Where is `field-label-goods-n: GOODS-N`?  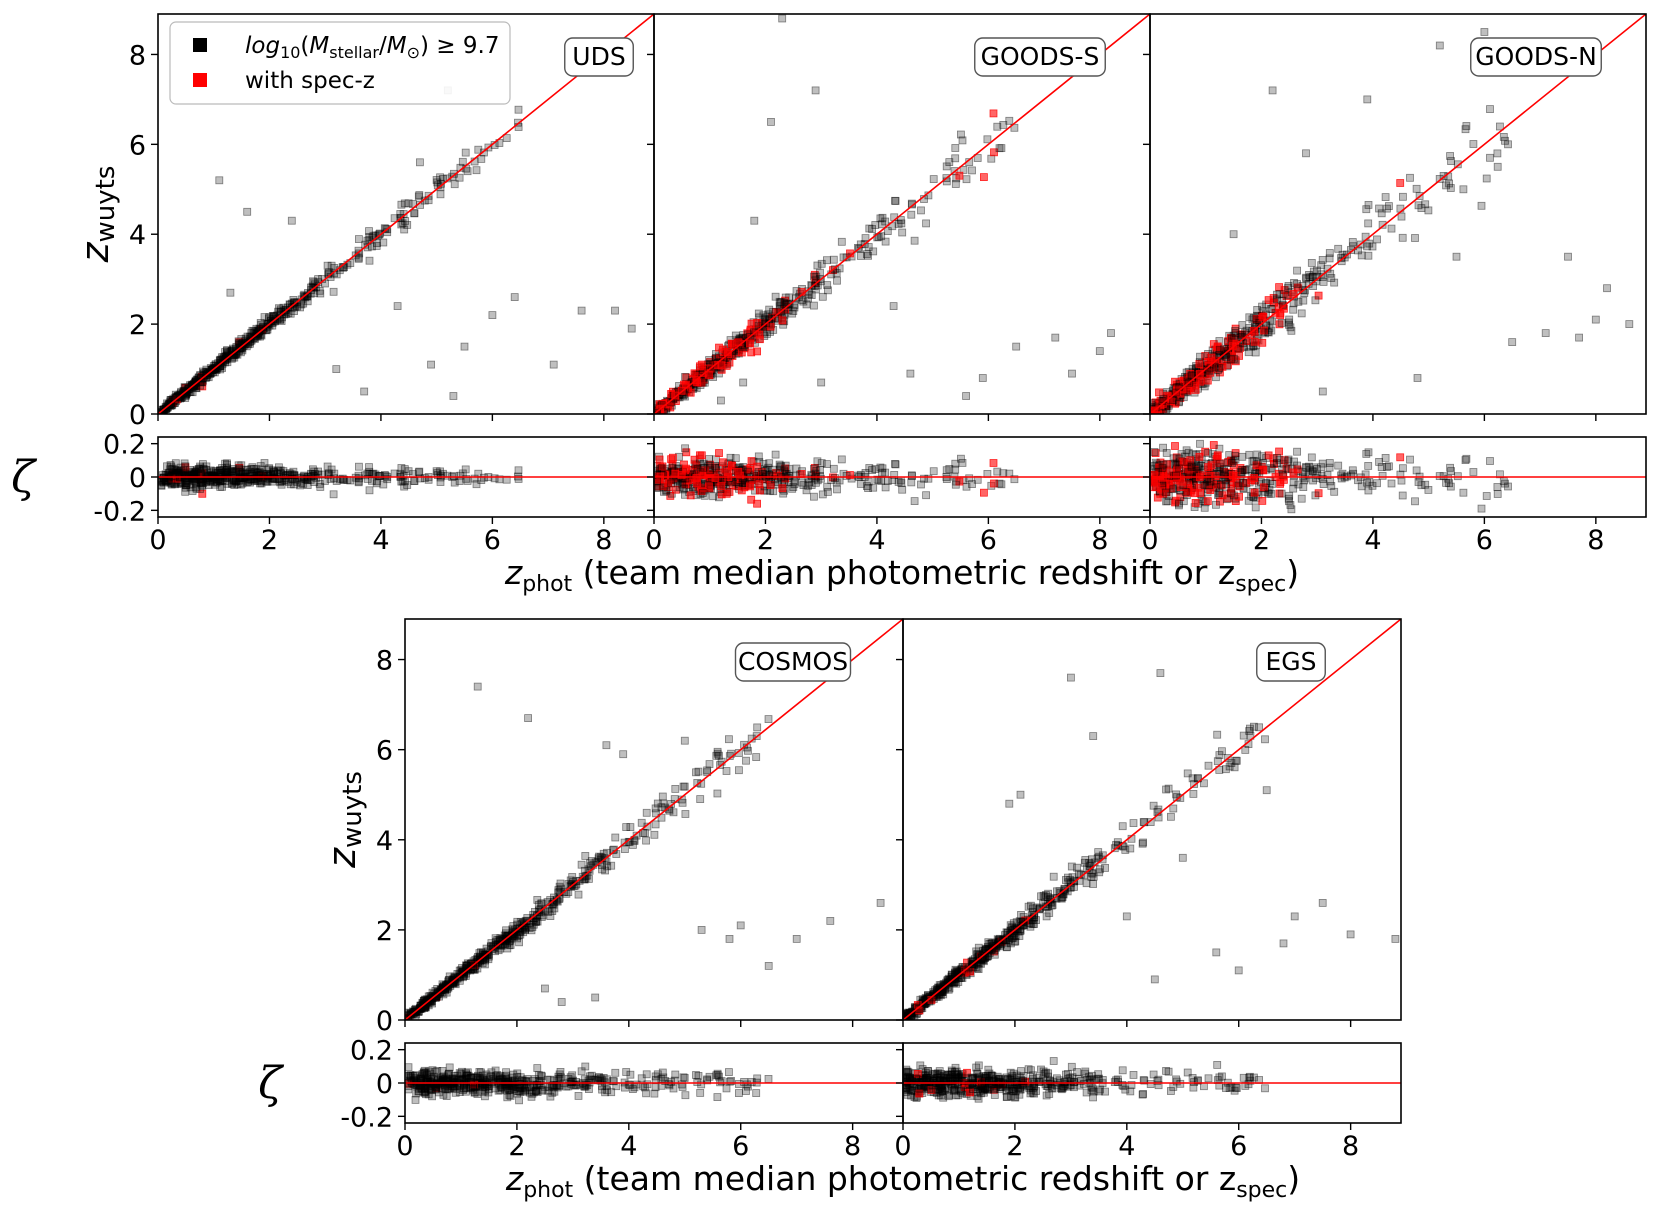
field-label-goods-n: GOODS-N is located at coordinates (1536, 56).